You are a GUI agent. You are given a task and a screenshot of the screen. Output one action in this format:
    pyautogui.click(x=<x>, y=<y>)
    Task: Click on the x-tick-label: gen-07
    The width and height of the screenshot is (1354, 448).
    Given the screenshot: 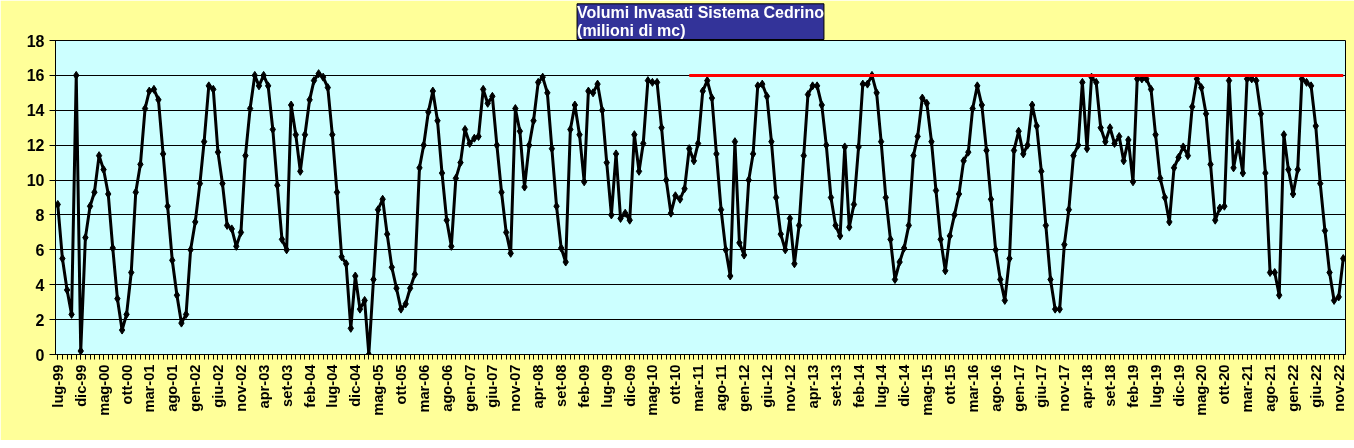 What is the action you would take?
    pyautogui.click(x=469, y=388)
    